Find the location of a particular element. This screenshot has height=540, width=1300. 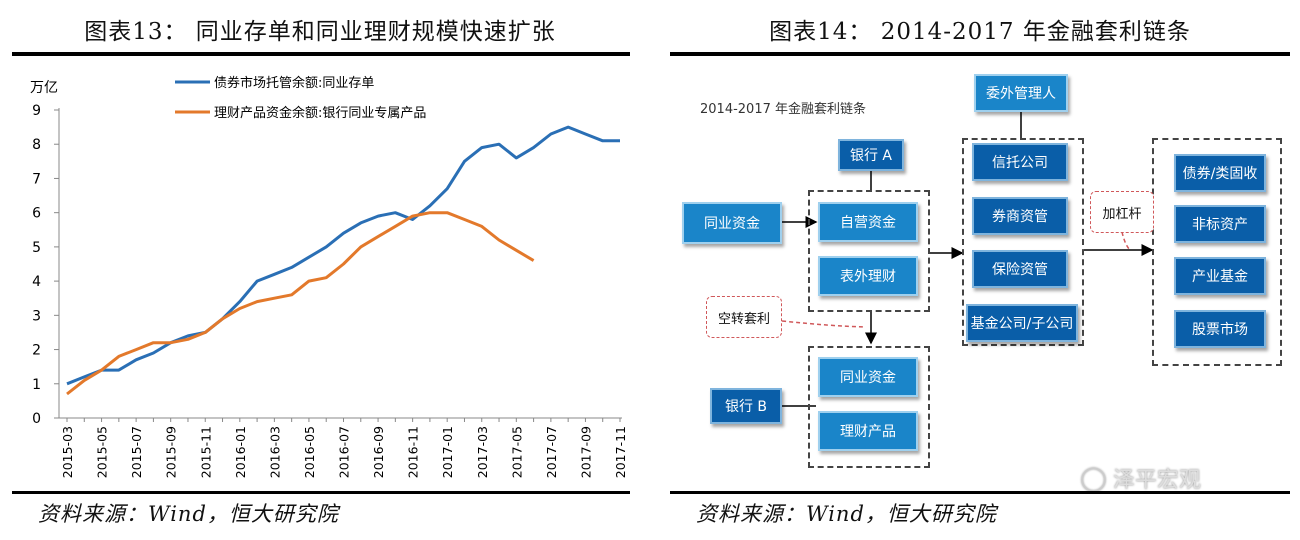

series-line-wmp is located at coordinates (300, 303).